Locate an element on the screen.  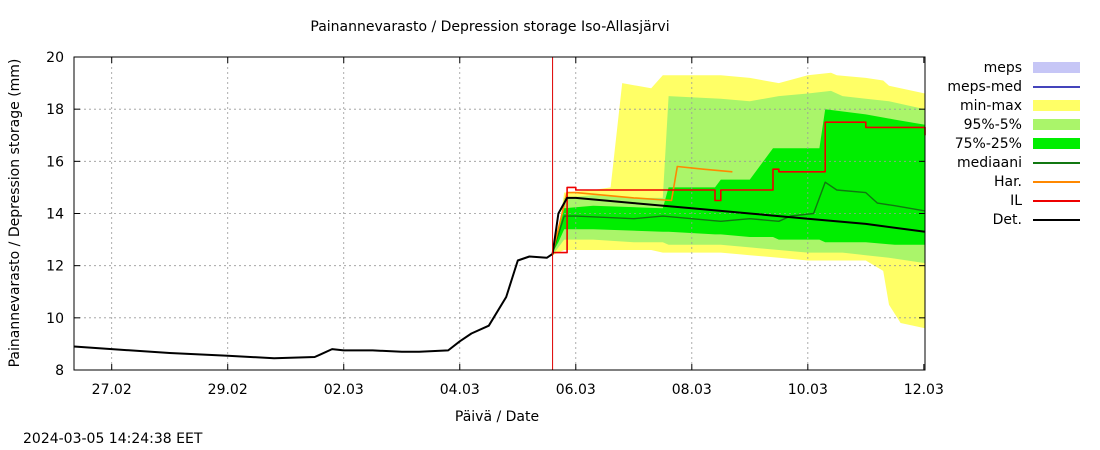
y-tick-label: 12 is located at coordinates (55, 267).